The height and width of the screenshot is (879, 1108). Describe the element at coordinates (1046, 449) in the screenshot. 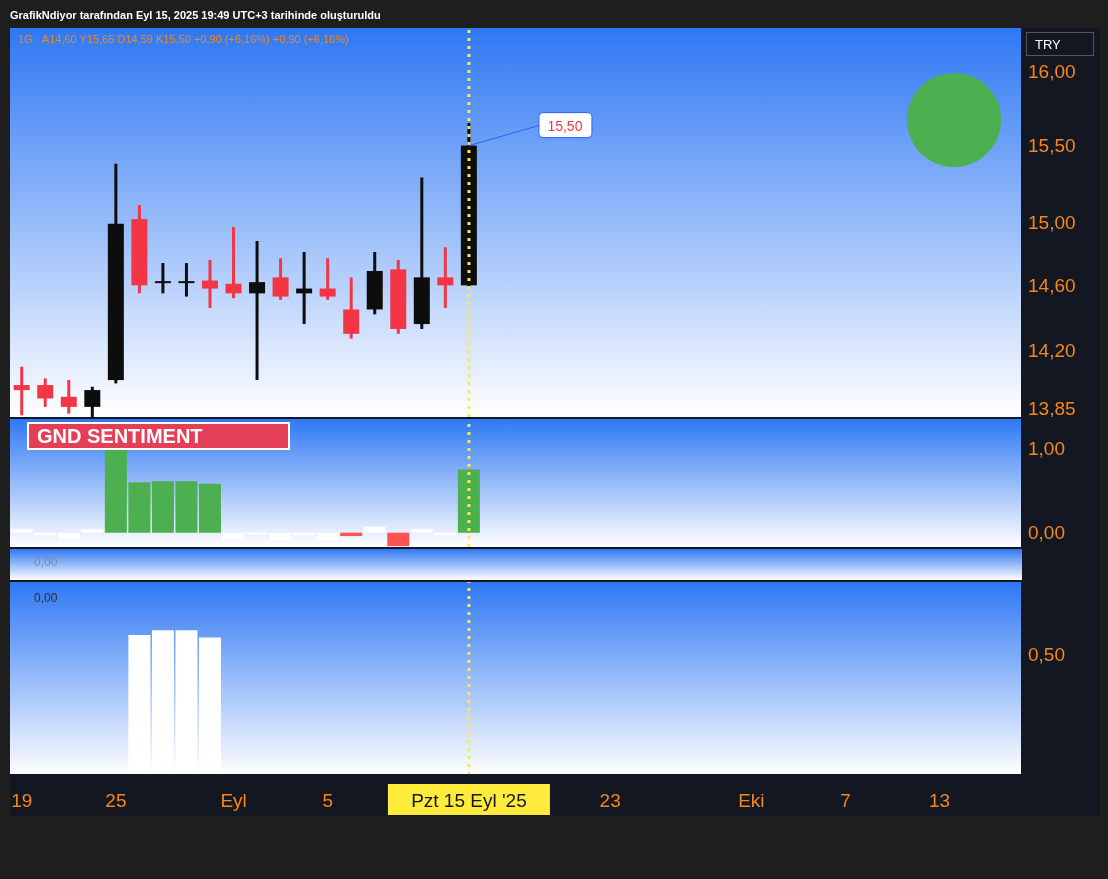

I see `y-tick-label: 1,00` at that location.